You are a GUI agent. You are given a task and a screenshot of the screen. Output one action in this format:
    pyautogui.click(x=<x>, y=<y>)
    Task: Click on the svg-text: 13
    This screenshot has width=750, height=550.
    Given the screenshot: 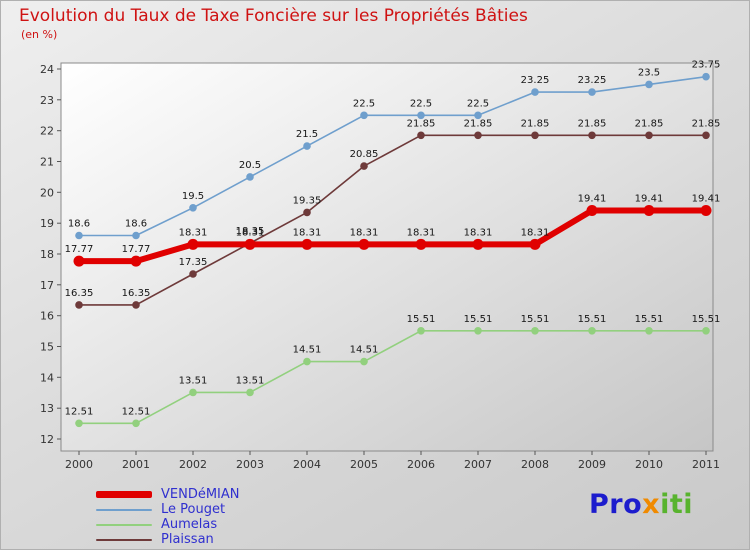 What is the action you would take?
    pyautogui.click(x=47, y=408)
    